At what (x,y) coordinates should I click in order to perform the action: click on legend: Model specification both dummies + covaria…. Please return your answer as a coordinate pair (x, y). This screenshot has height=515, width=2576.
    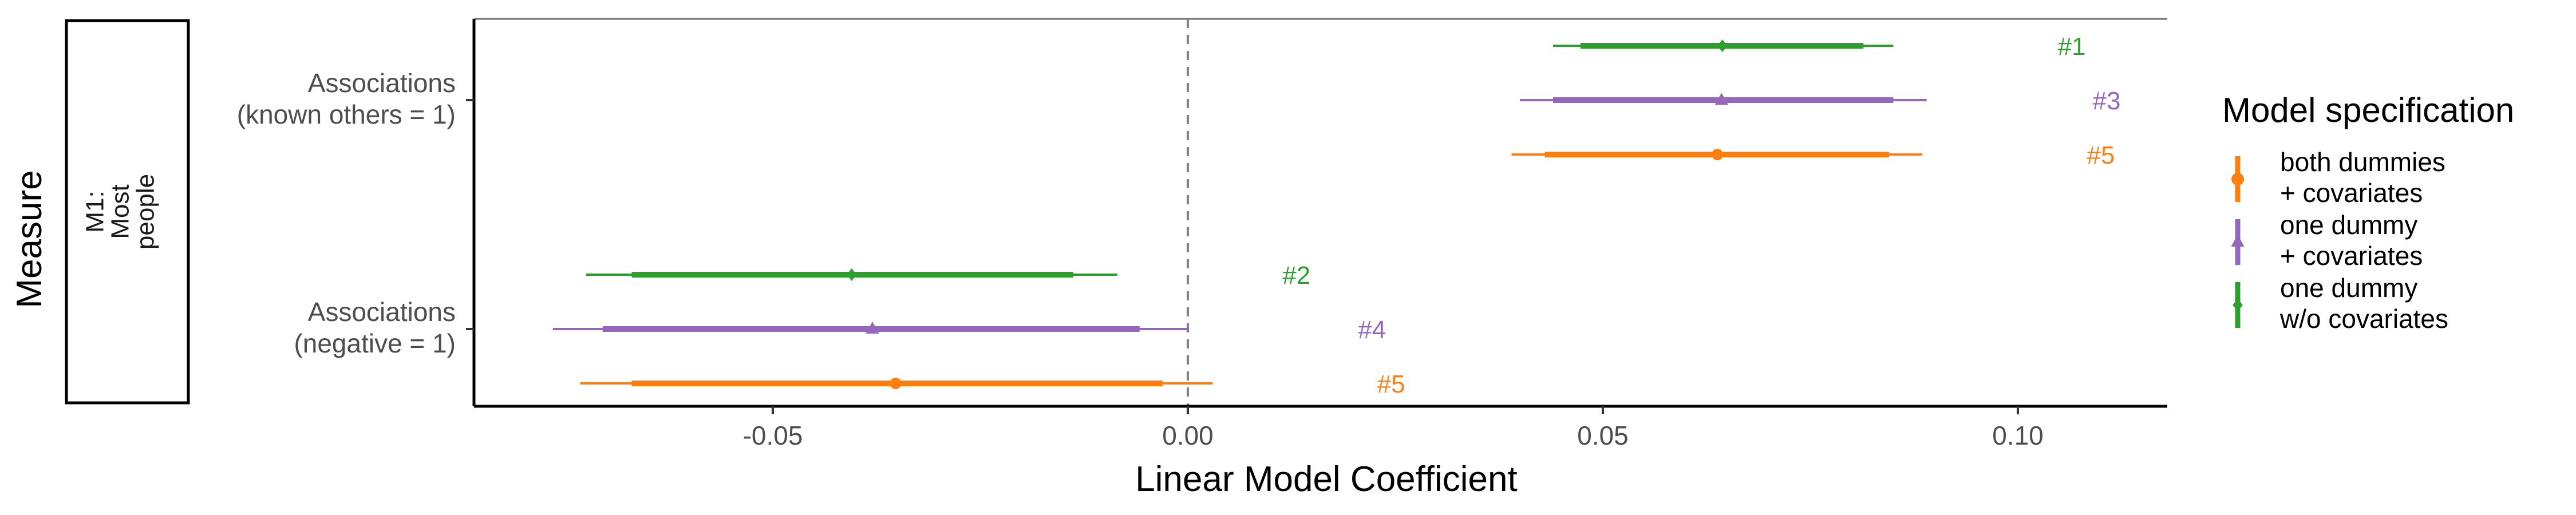
    Looking at the image, I should click on (2368, 212).